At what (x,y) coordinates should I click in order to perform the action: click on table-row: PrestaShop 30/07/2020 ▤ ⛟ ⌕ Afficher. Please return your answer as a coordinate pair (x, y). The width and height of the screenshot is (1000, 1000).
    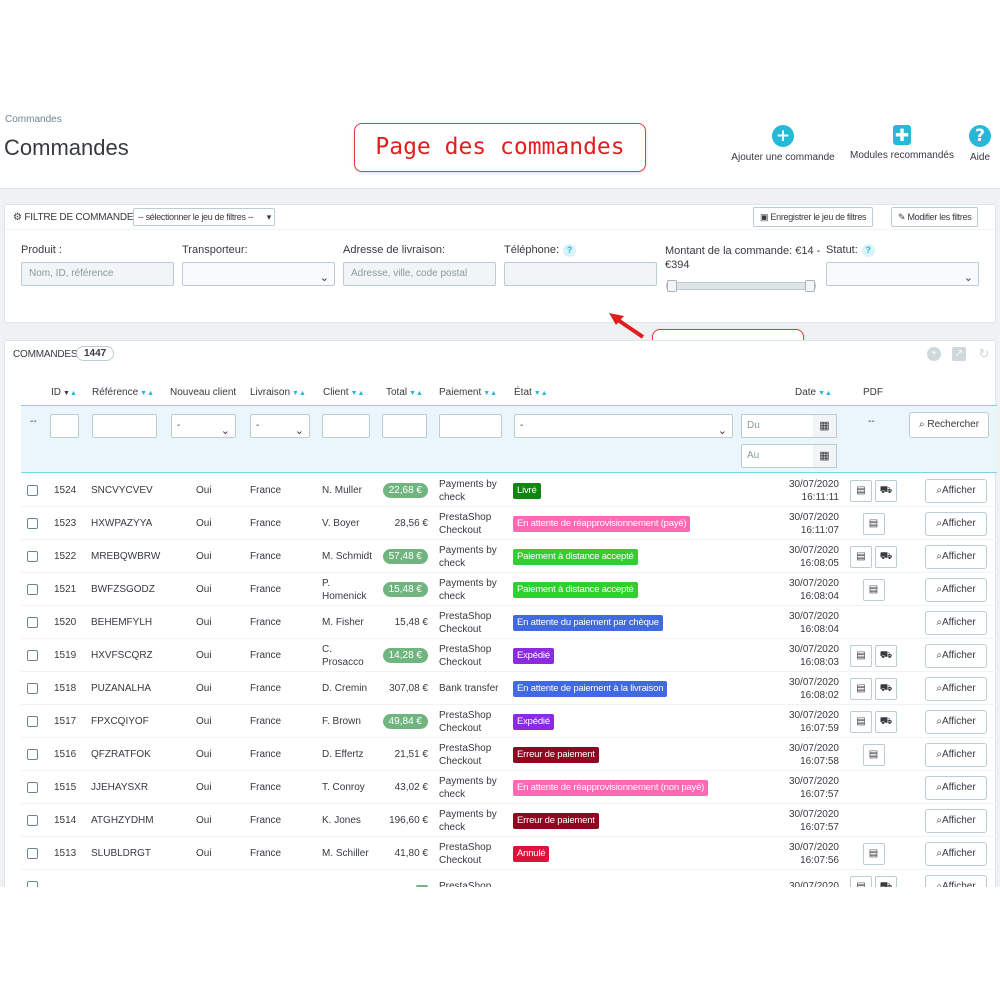
    Looking at the image, I should click on (509, 878).